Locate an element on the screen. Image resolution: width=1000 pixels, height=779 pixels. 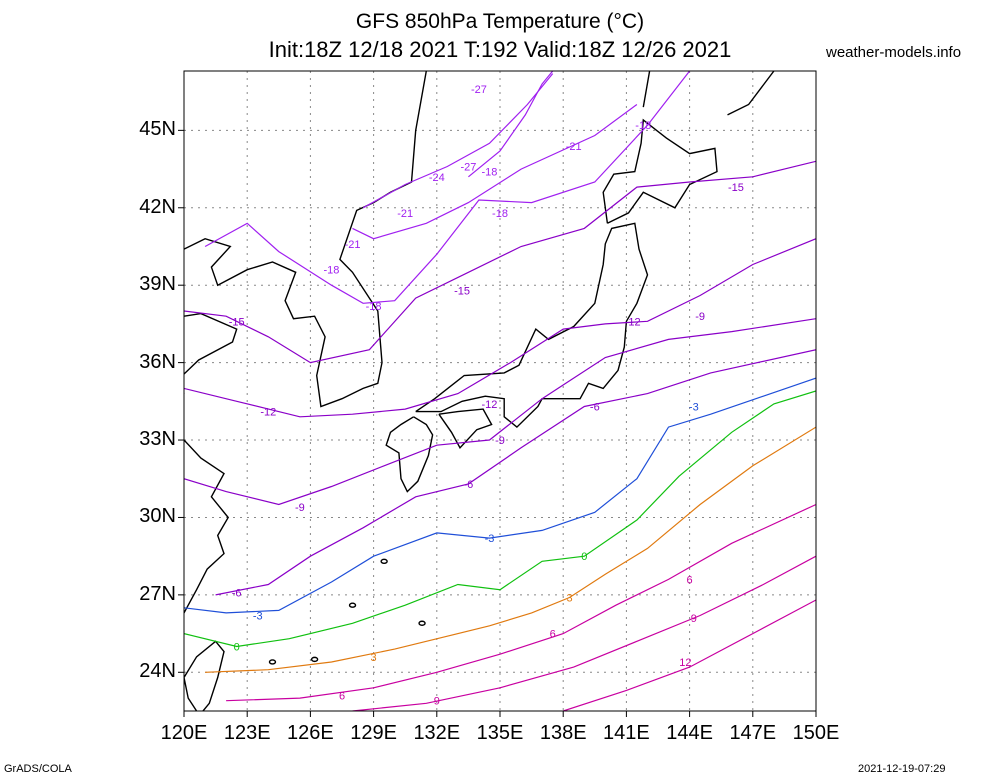
y-tick-label: 24N is located at coordinates (157, 671).